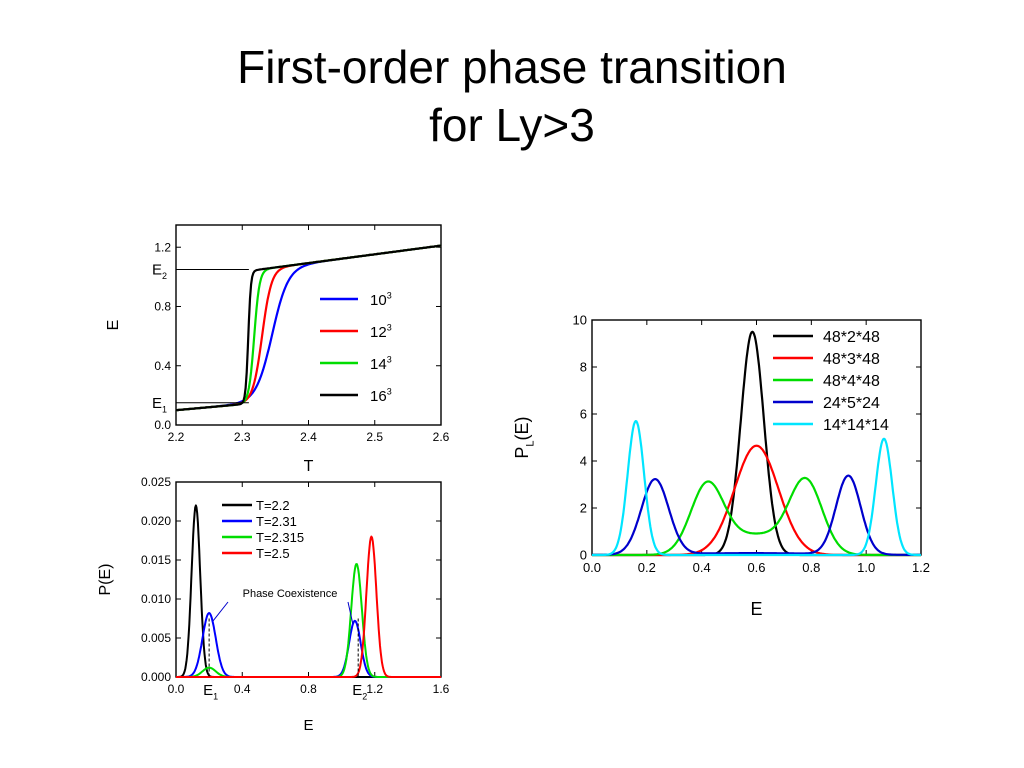 This screenshot has height=768, width=1024. I want to click on phase-coexistence-label: Phase Coexistence, so click(290, 594).